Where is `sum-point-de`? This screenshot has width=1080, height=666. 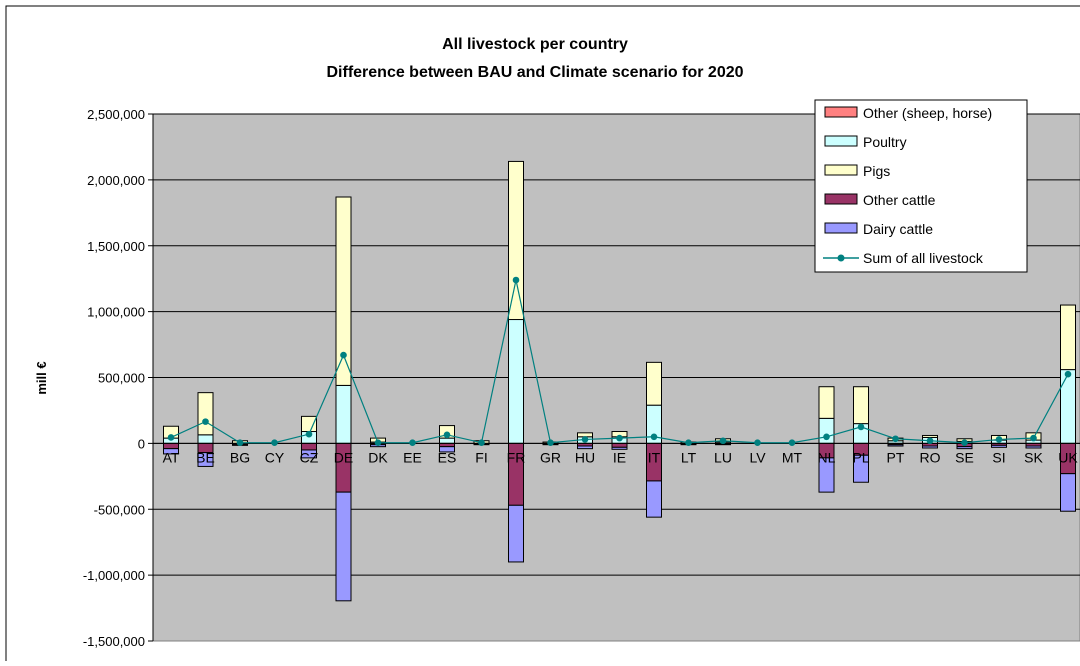
sum-point-de is located at coordinates (343, 355).